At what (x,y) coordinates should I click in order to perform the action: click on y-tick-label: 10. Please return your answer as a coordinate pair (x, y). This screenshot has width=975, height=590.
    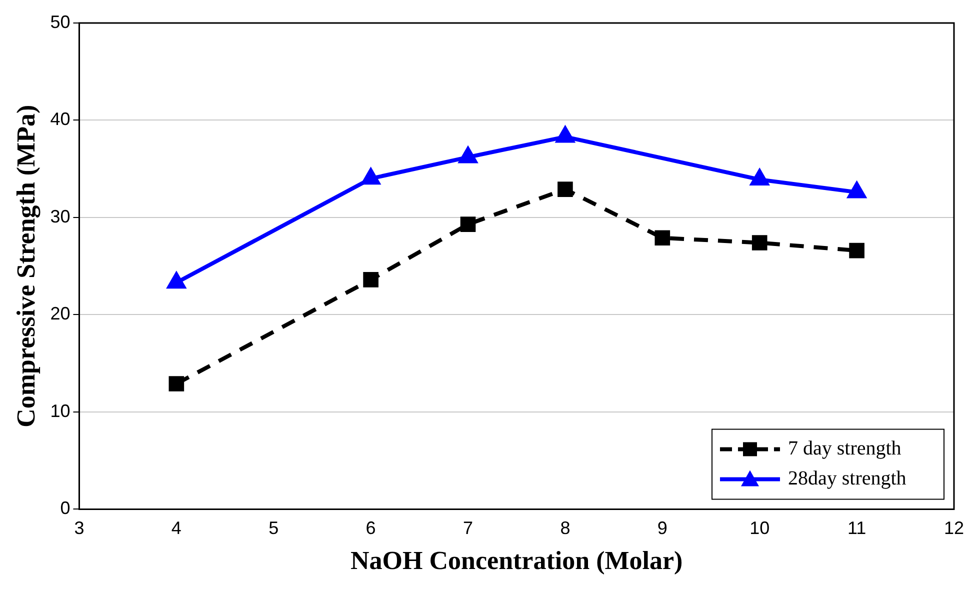
    Looking at the image, I should click on (60, 410).